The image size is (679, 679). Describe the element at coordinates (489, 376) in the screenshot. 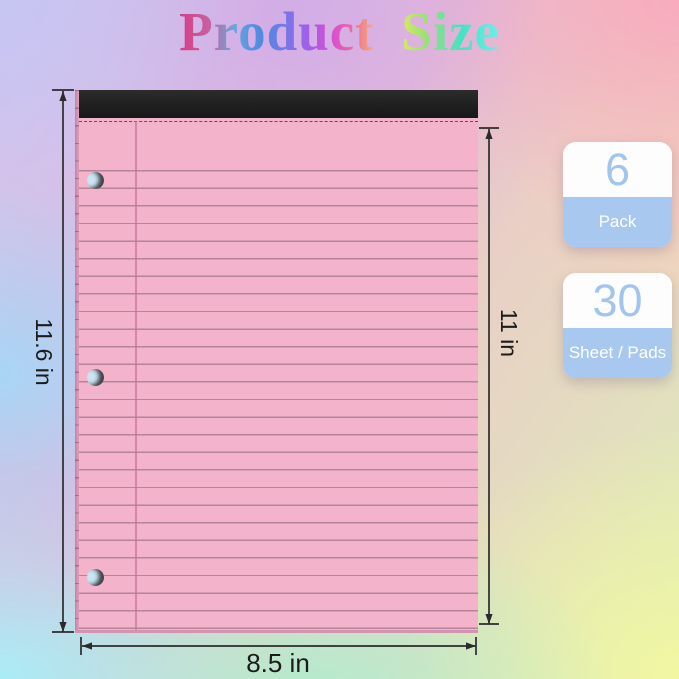

I see `sheet-height-dimension-arrow` at that location.